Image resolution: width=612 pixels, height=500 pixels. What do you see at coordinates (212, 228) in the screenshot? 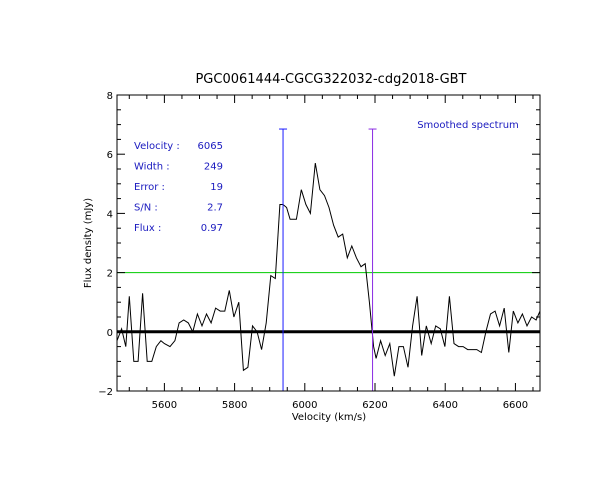
I see `stat-value: 0.97` at bounding box center [212, 228].